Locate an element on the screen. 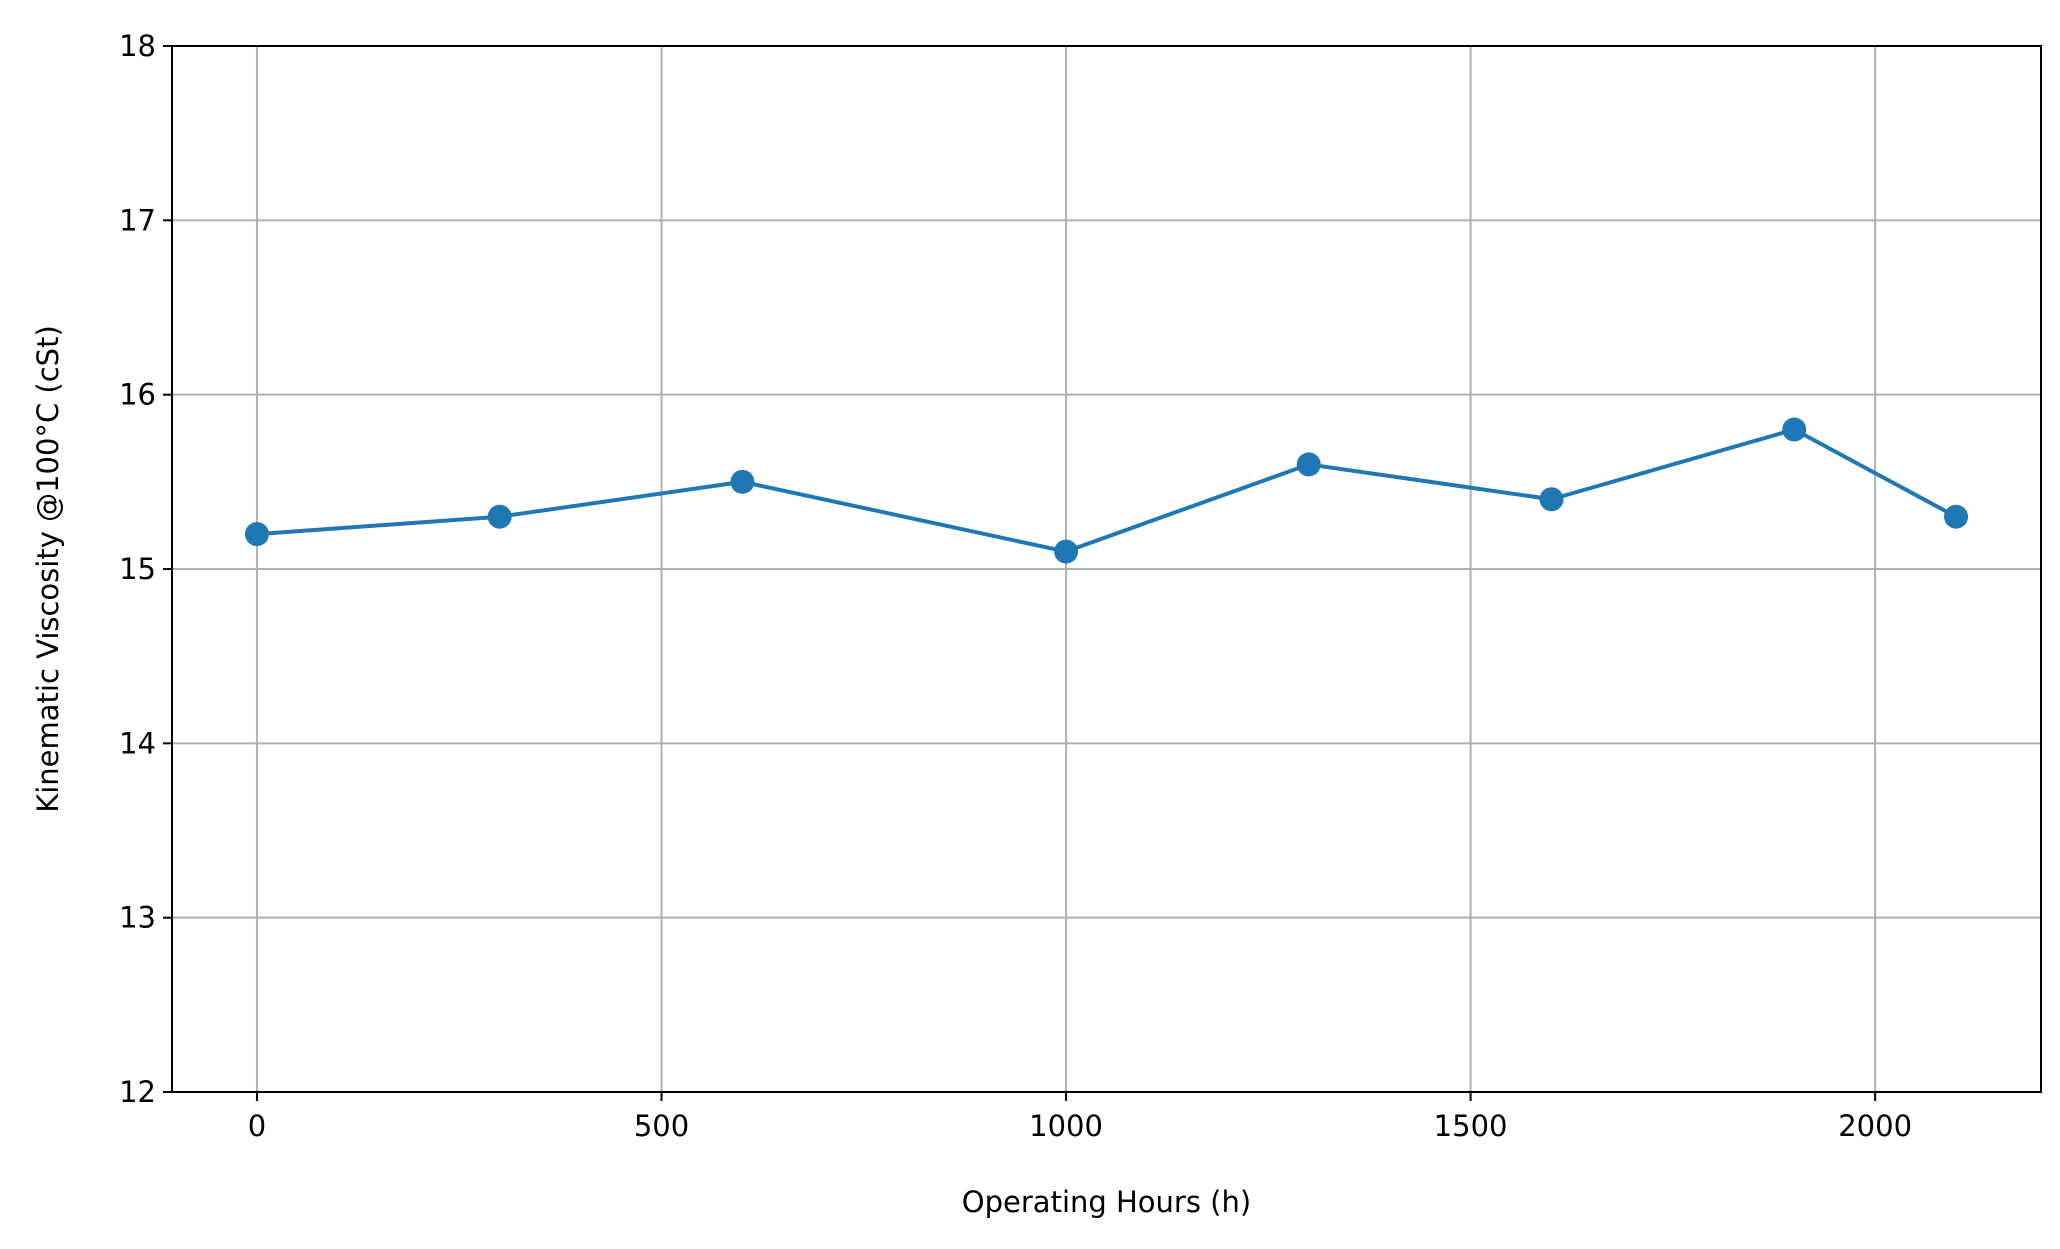  y-tick-label: 18 is located at coordinates (137, 46).